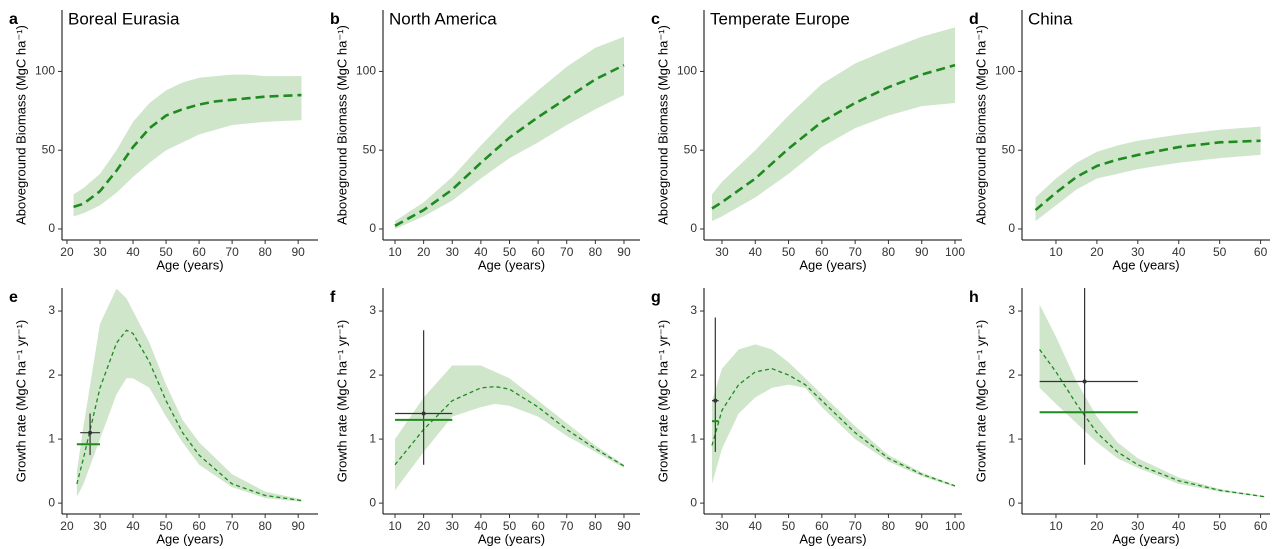  Describe the element at coordinates (333, 297) in the screenshot. I see `panel-letter: f` at that location.